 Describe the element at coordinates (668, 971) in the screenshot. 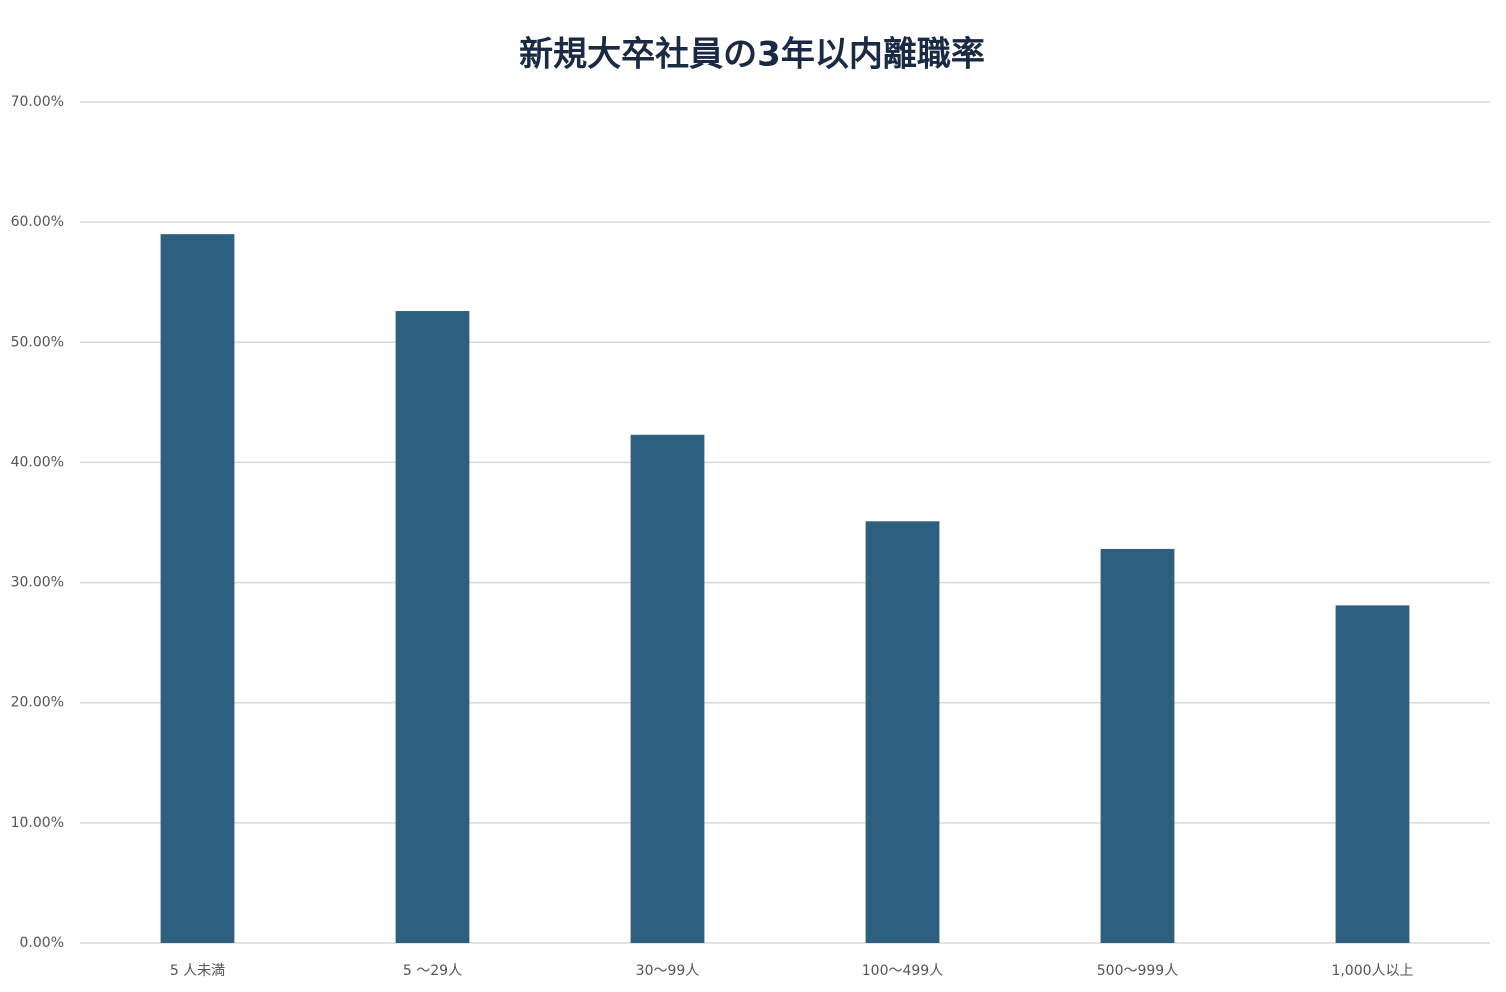

I see `x-tick-label: 30〜99人` at that location.